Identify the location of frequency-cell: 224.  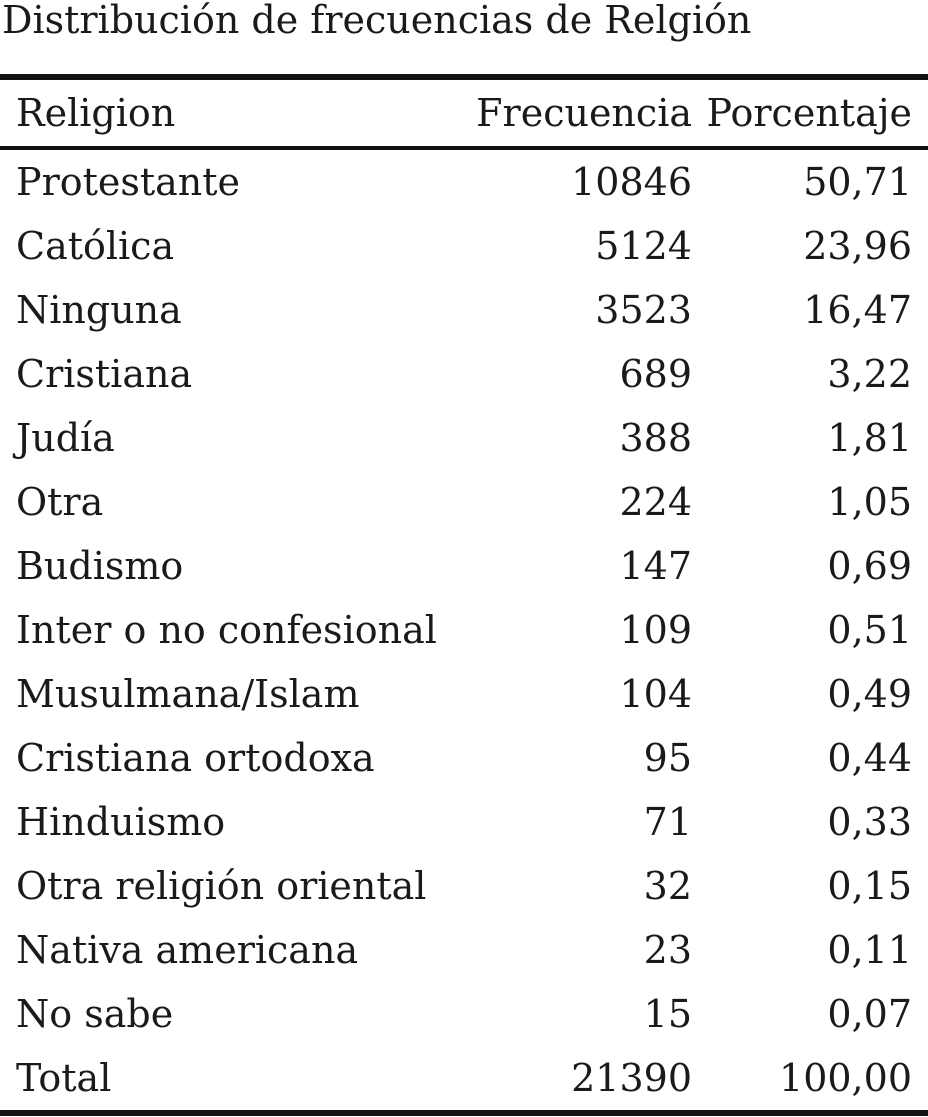
(655, 502).